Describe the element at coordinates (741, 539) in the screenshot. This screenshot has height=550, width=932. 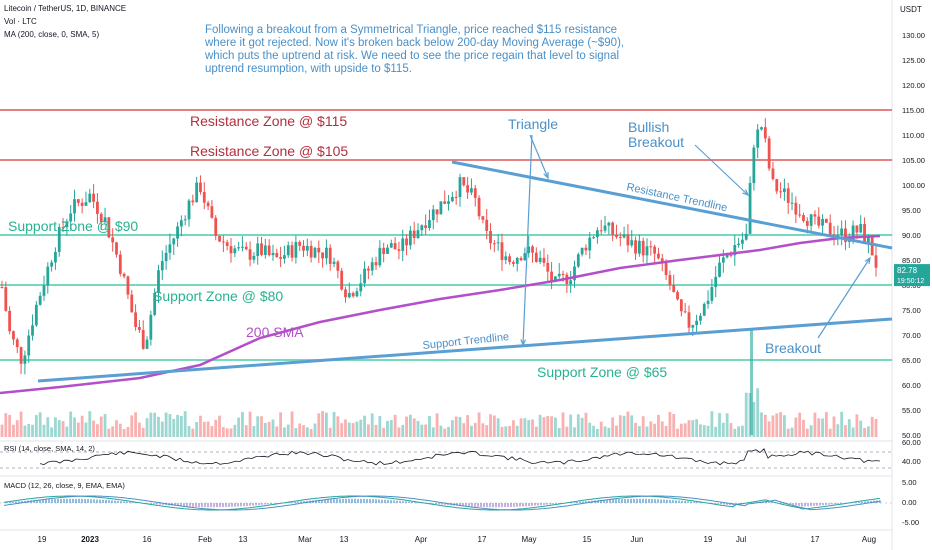
I see `time-axis-label: Jul` at that location.